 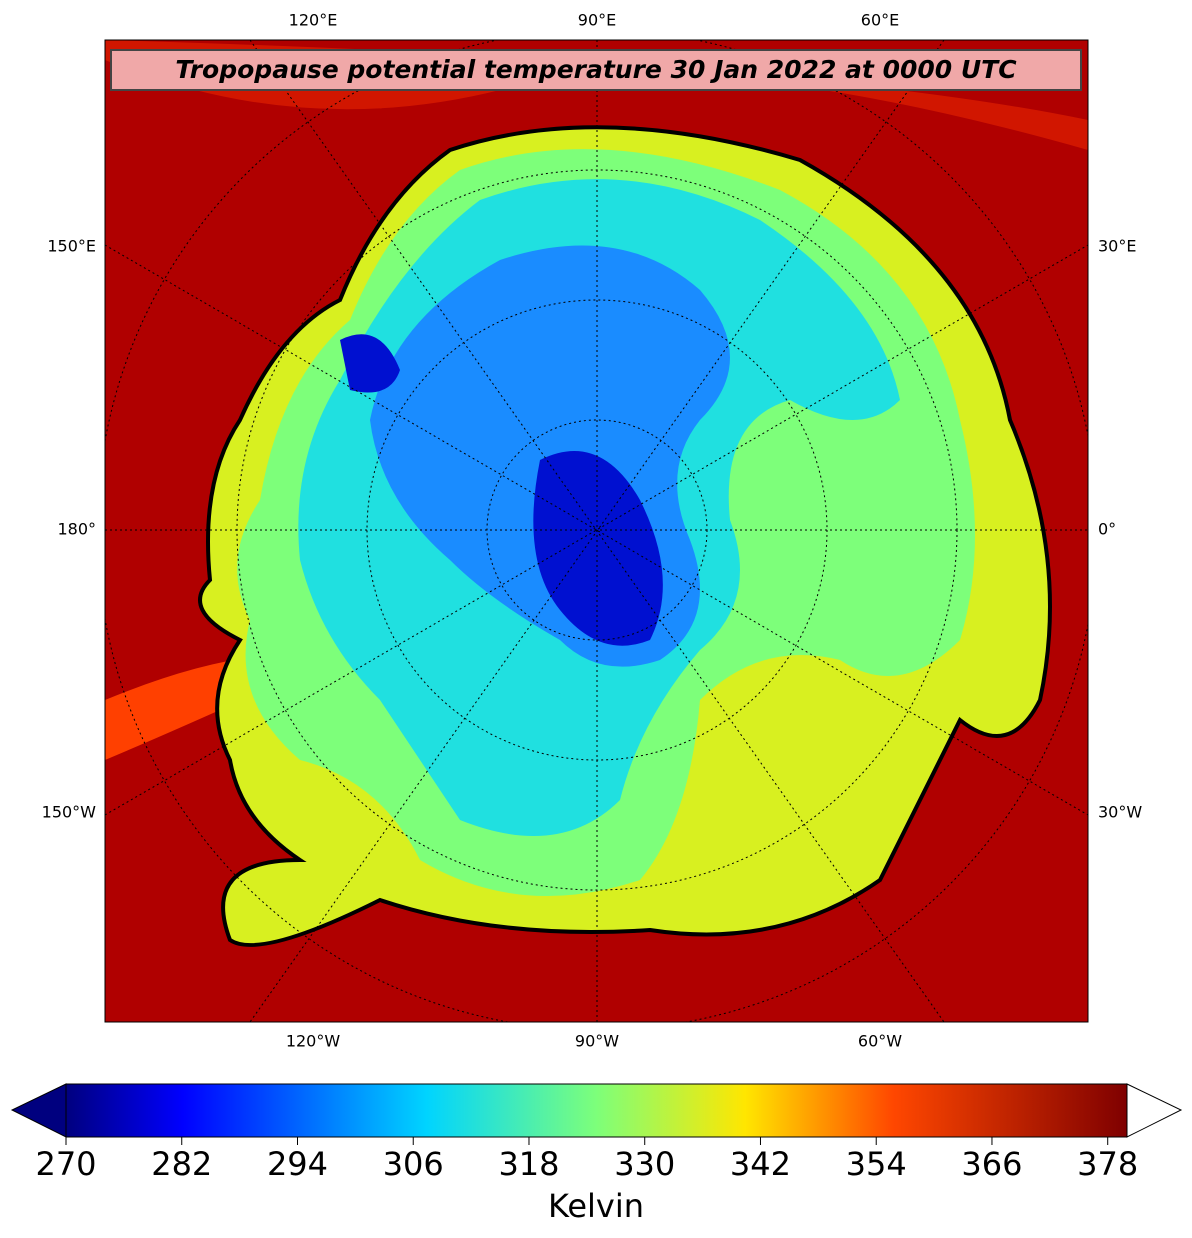 I want to click on lon-label: 150°W, so click(x=69, y=812).